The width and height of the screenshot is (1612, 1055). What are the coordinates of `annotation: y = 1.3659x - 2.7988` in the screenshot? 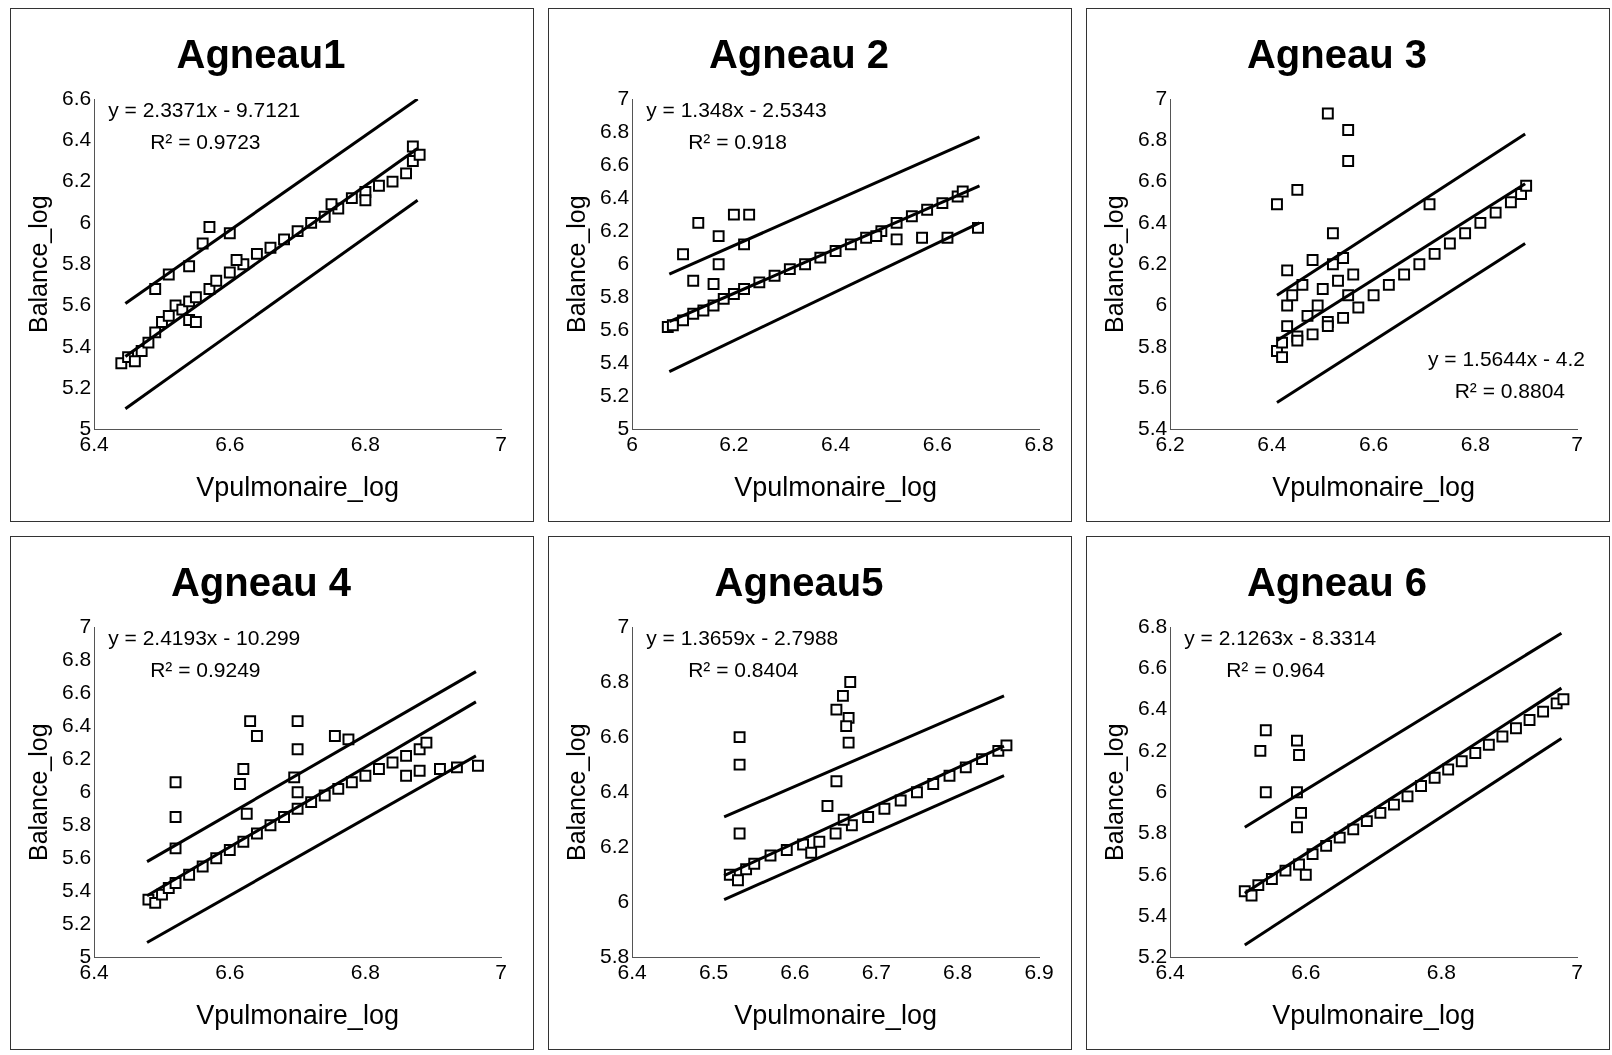 It's located at (742, 638).